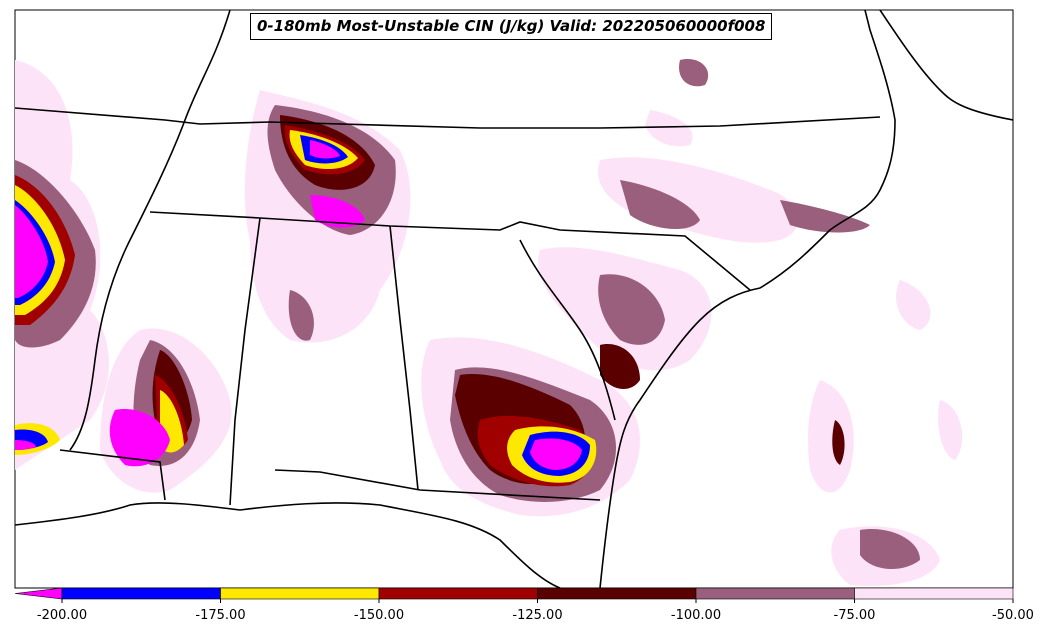 This screenshot has height=633, width=1044. What do you see at coordinates (448, 118) in the screenshot?
I see `state-border-north` at bounding box center [448, 118].